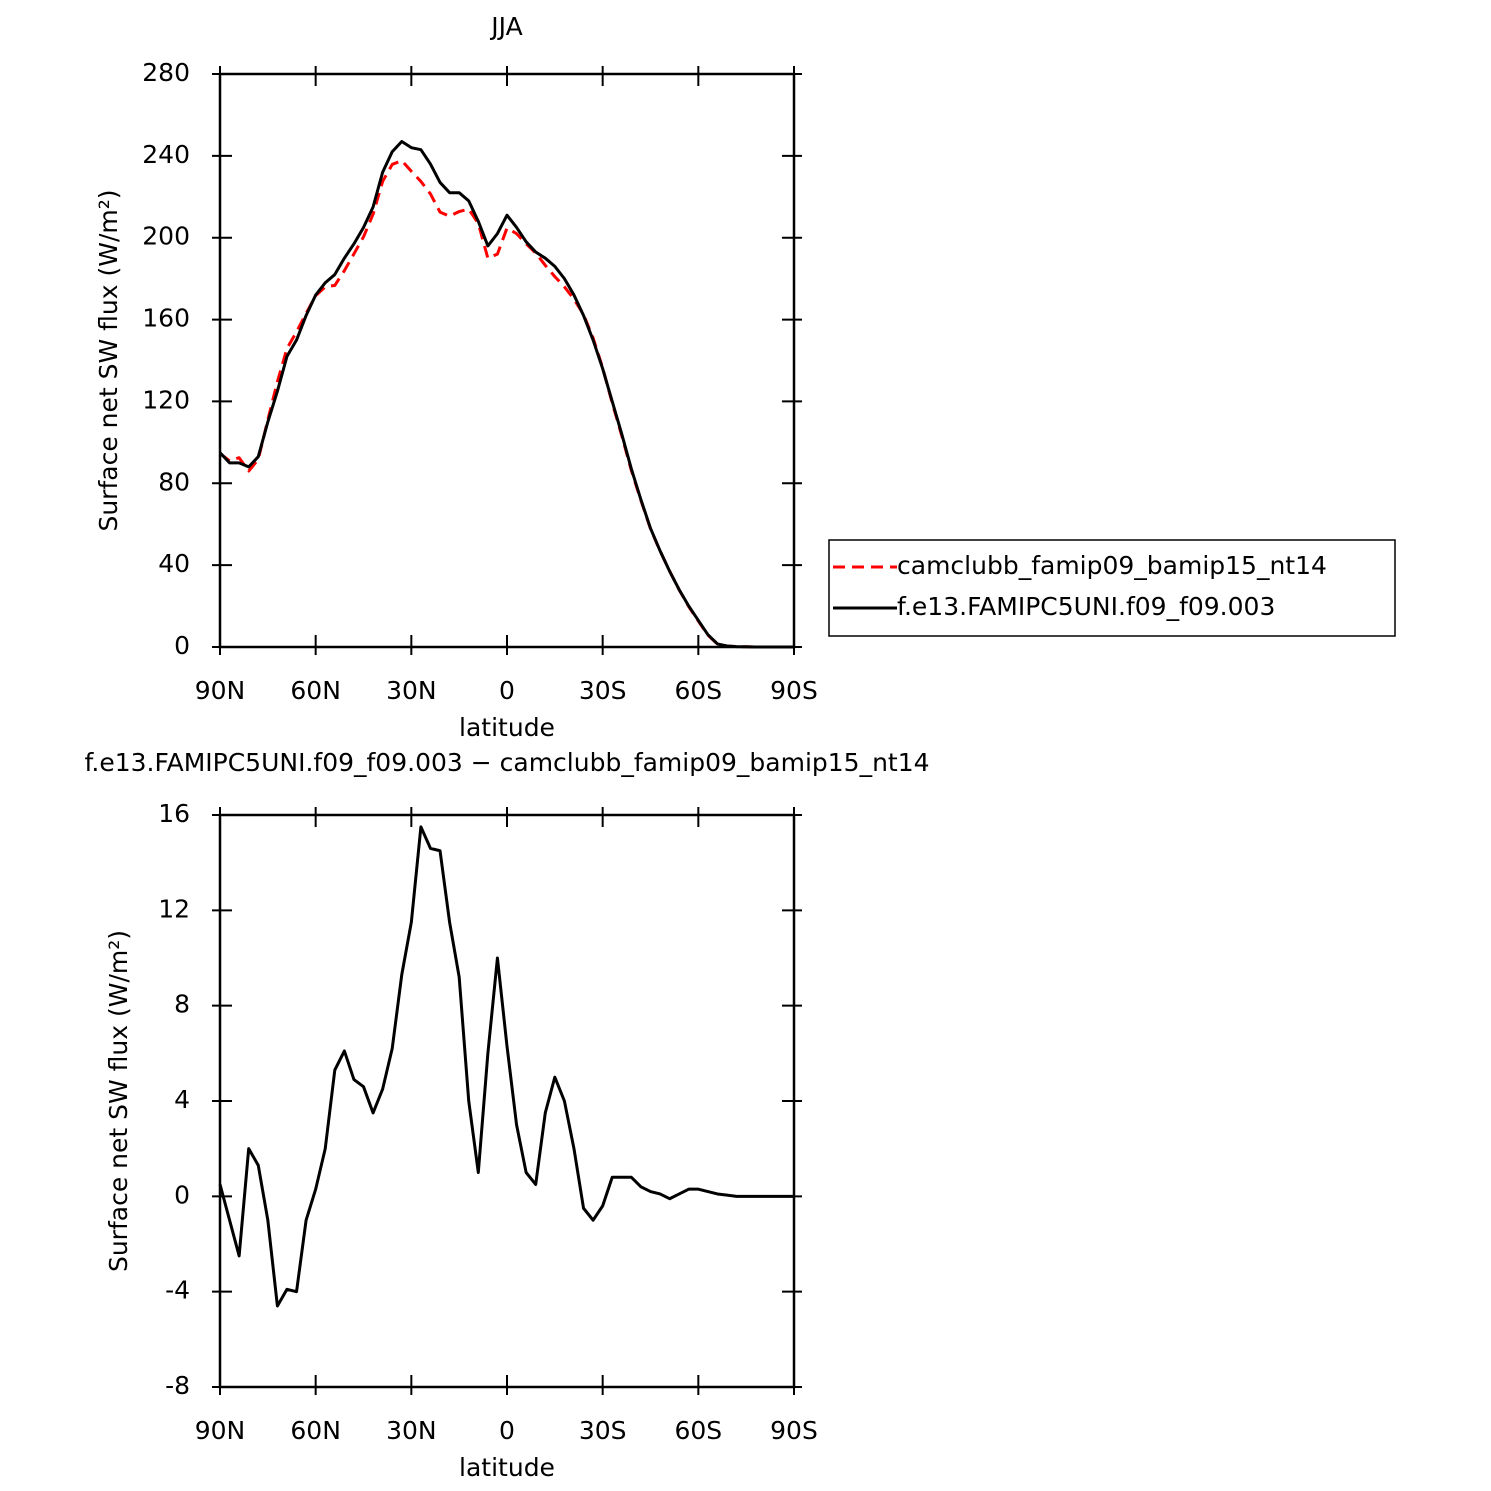 The height and width of the screenshot is (1491, 1491). I want to click on plot-frame, so click(507, 1101).